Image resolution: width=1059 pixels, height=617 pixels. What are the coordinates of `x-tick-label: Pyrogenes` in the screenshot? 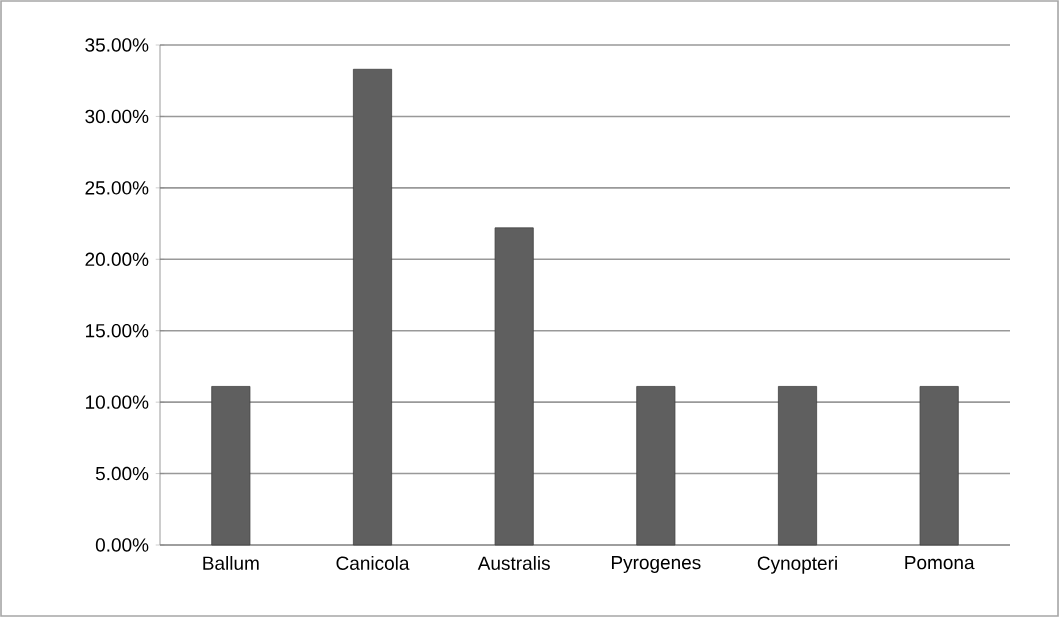 It's located at (656, 564).